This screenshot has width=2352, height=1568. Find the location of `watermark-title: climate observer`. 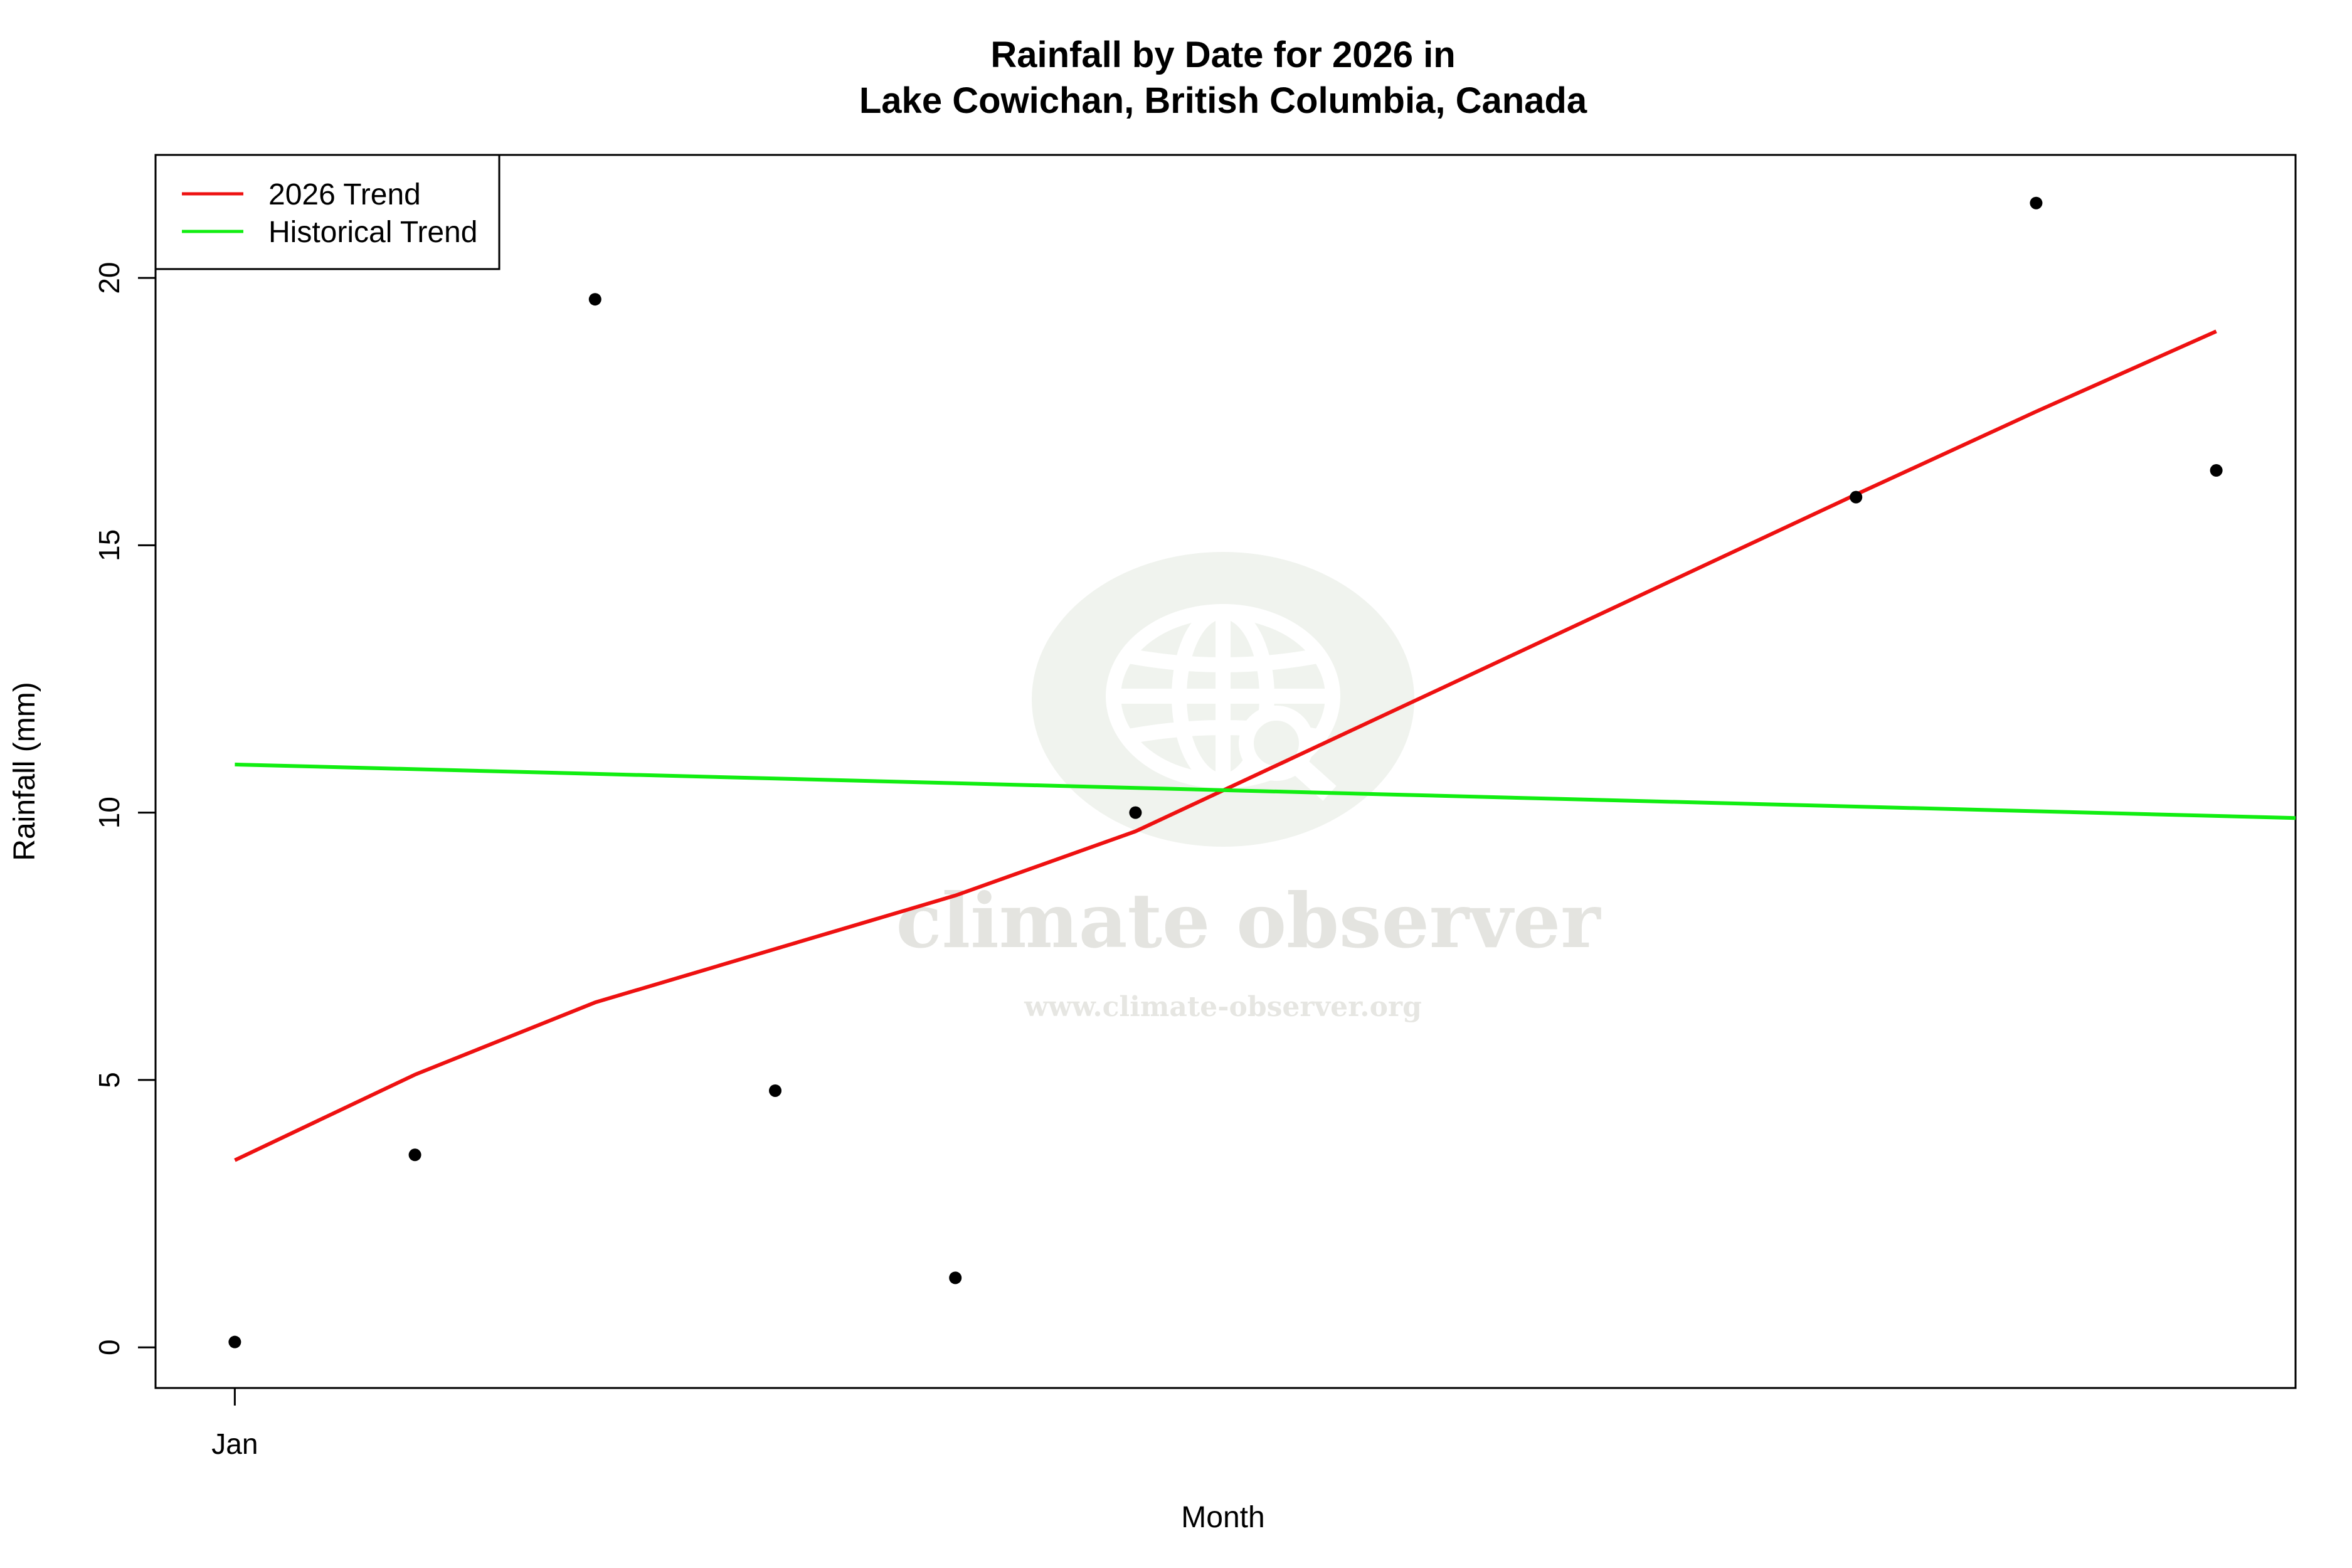

watermark-title: climate observer is located at coordinates (1249, 921).